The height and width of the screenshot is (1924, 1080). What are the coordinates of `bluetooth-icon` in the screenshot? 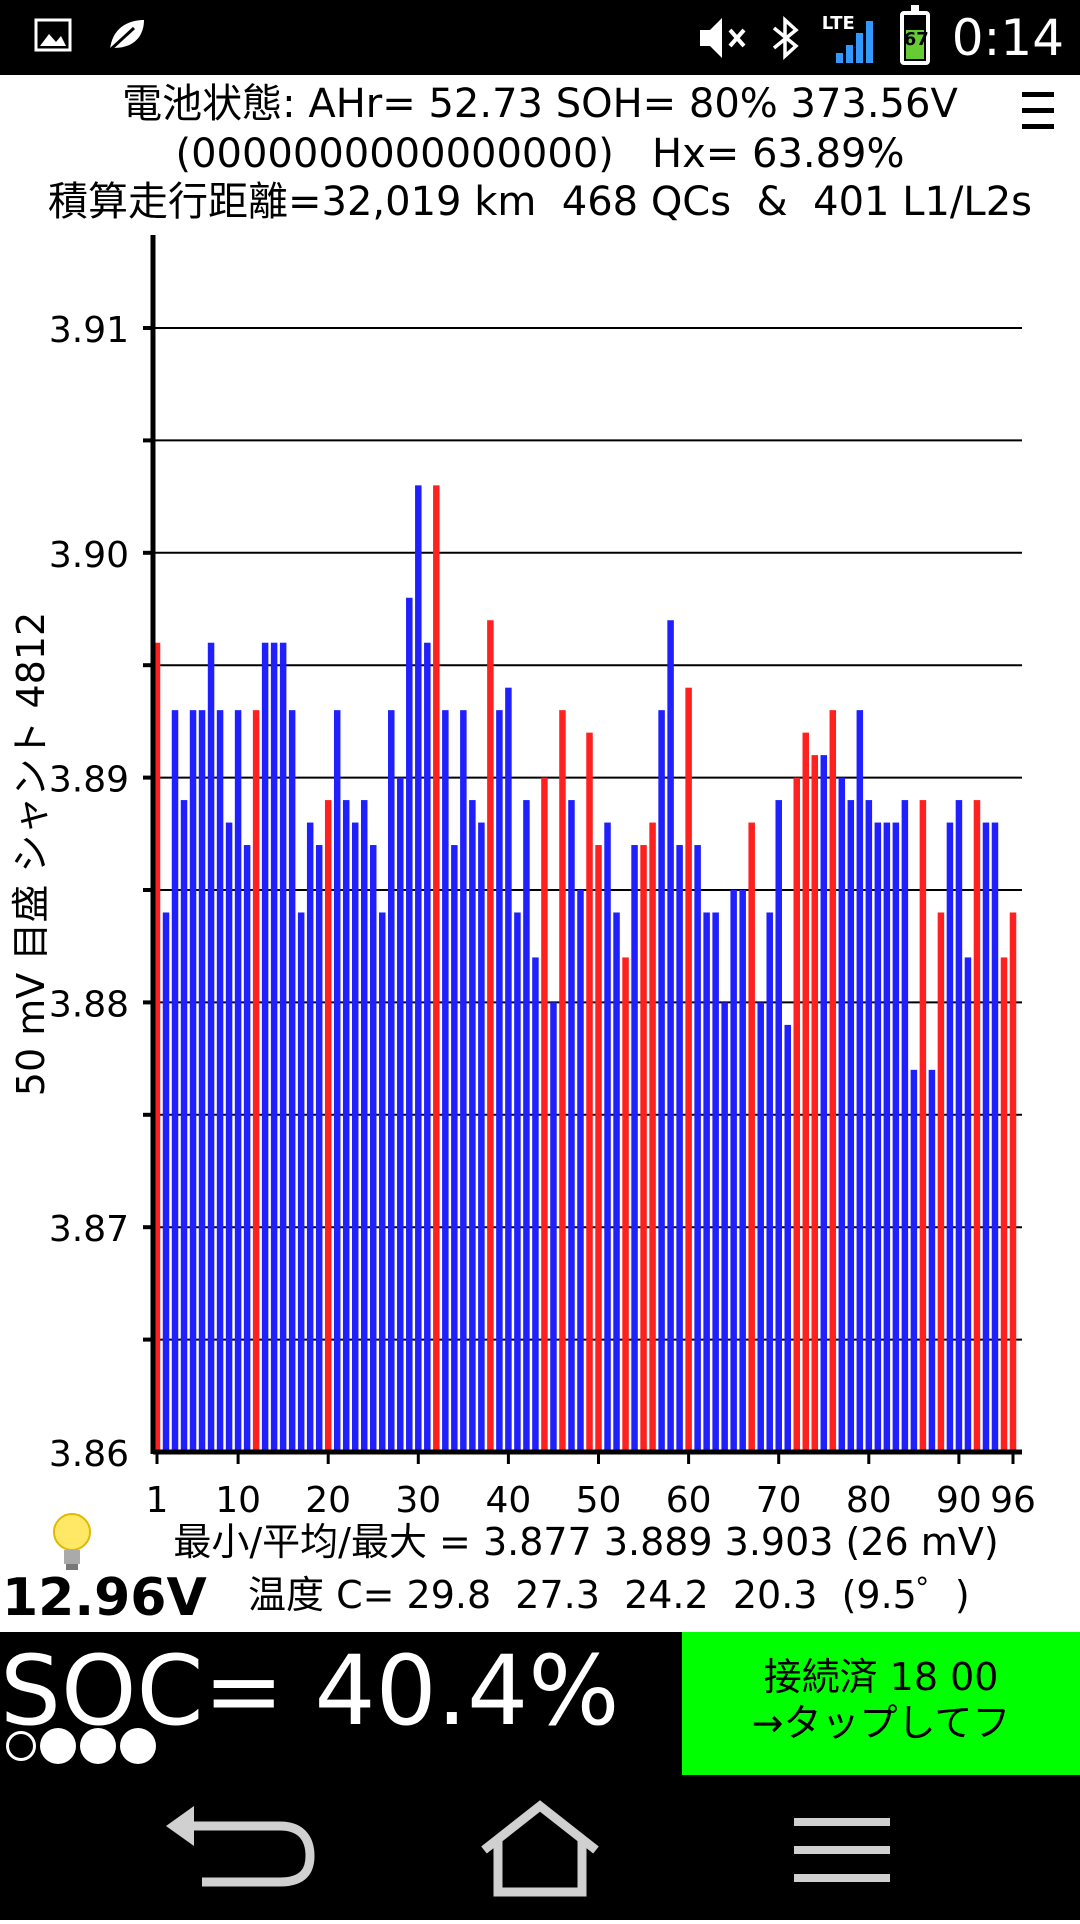 It's located at (785, 38).